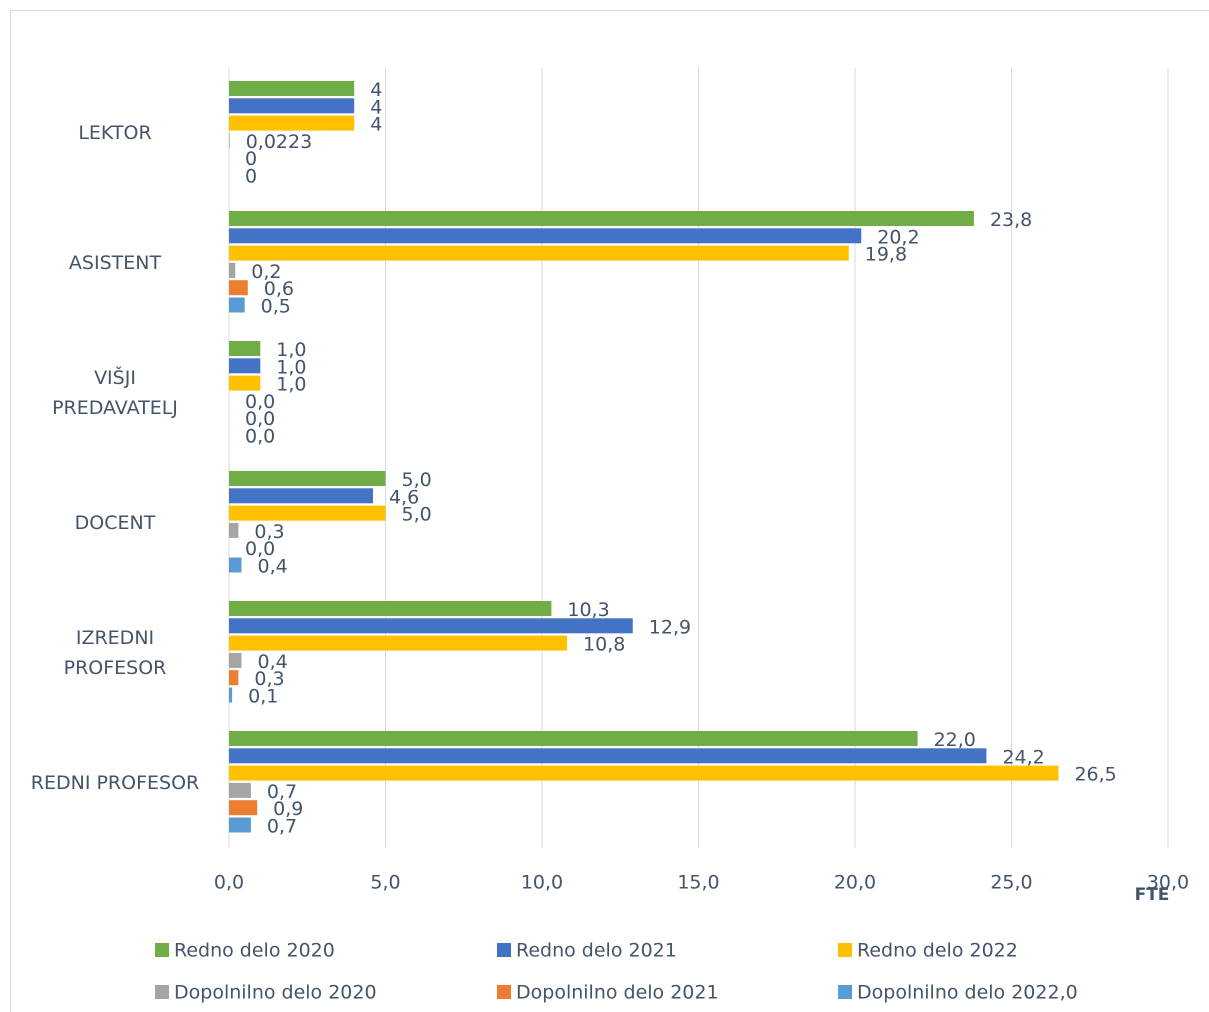  What do you see at coordinates (229, 883) in the screenshot?
I see `x-tick-label: 0,0` at bounding box center [229, 883].